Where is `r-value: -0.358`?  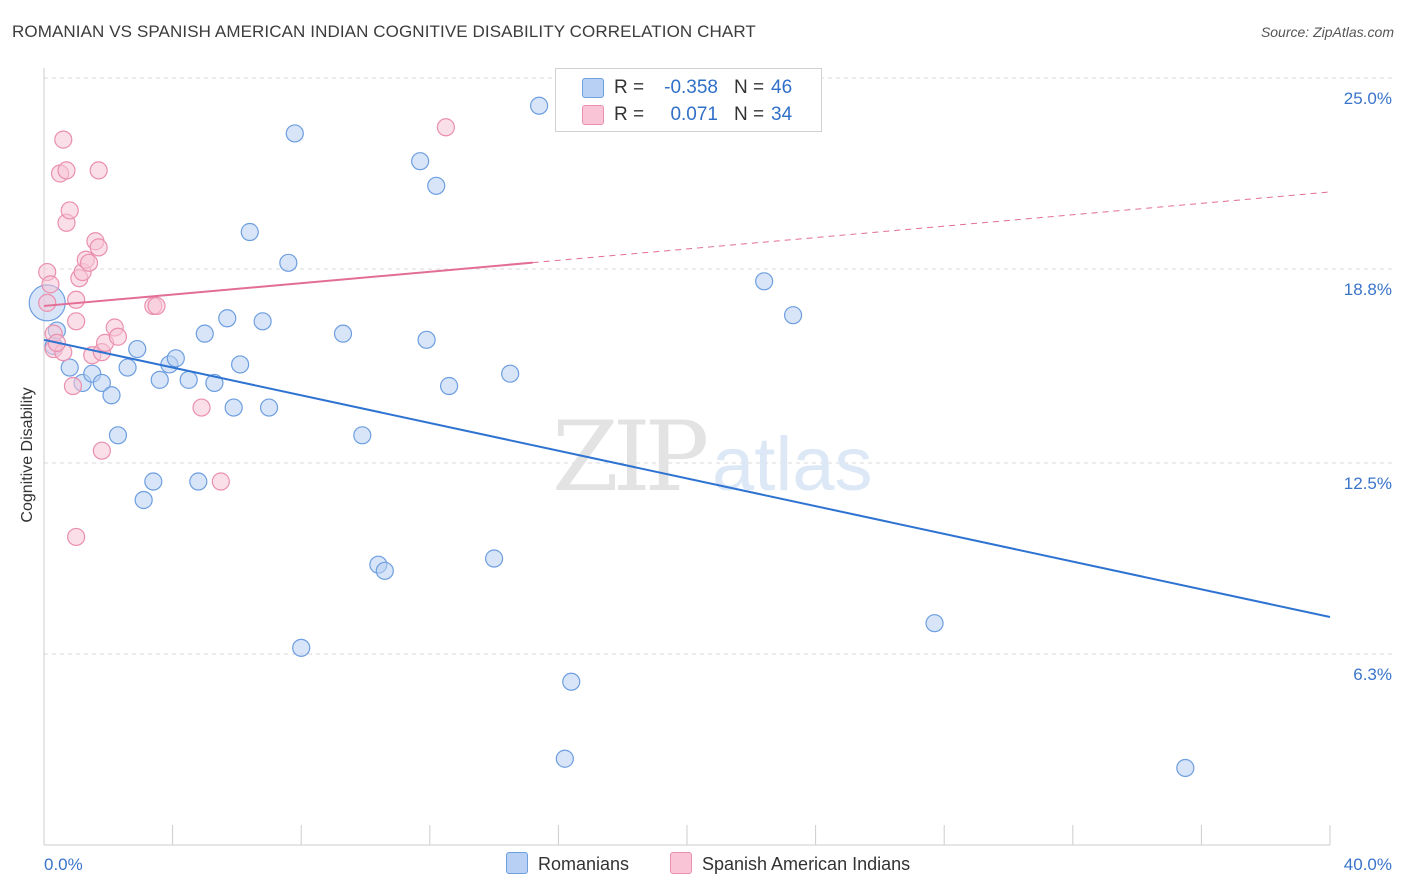 r-value: -0.358 is located at coordinates (691, 87).